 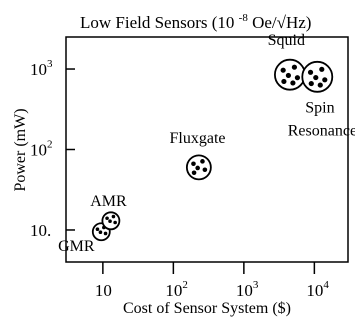 What do you see at coordinates (195, 19) in the screenshot?
I see `chart-title: Low Field Sensors (10 -8 Oe/√Hz)` at bounding box center [195, 19].